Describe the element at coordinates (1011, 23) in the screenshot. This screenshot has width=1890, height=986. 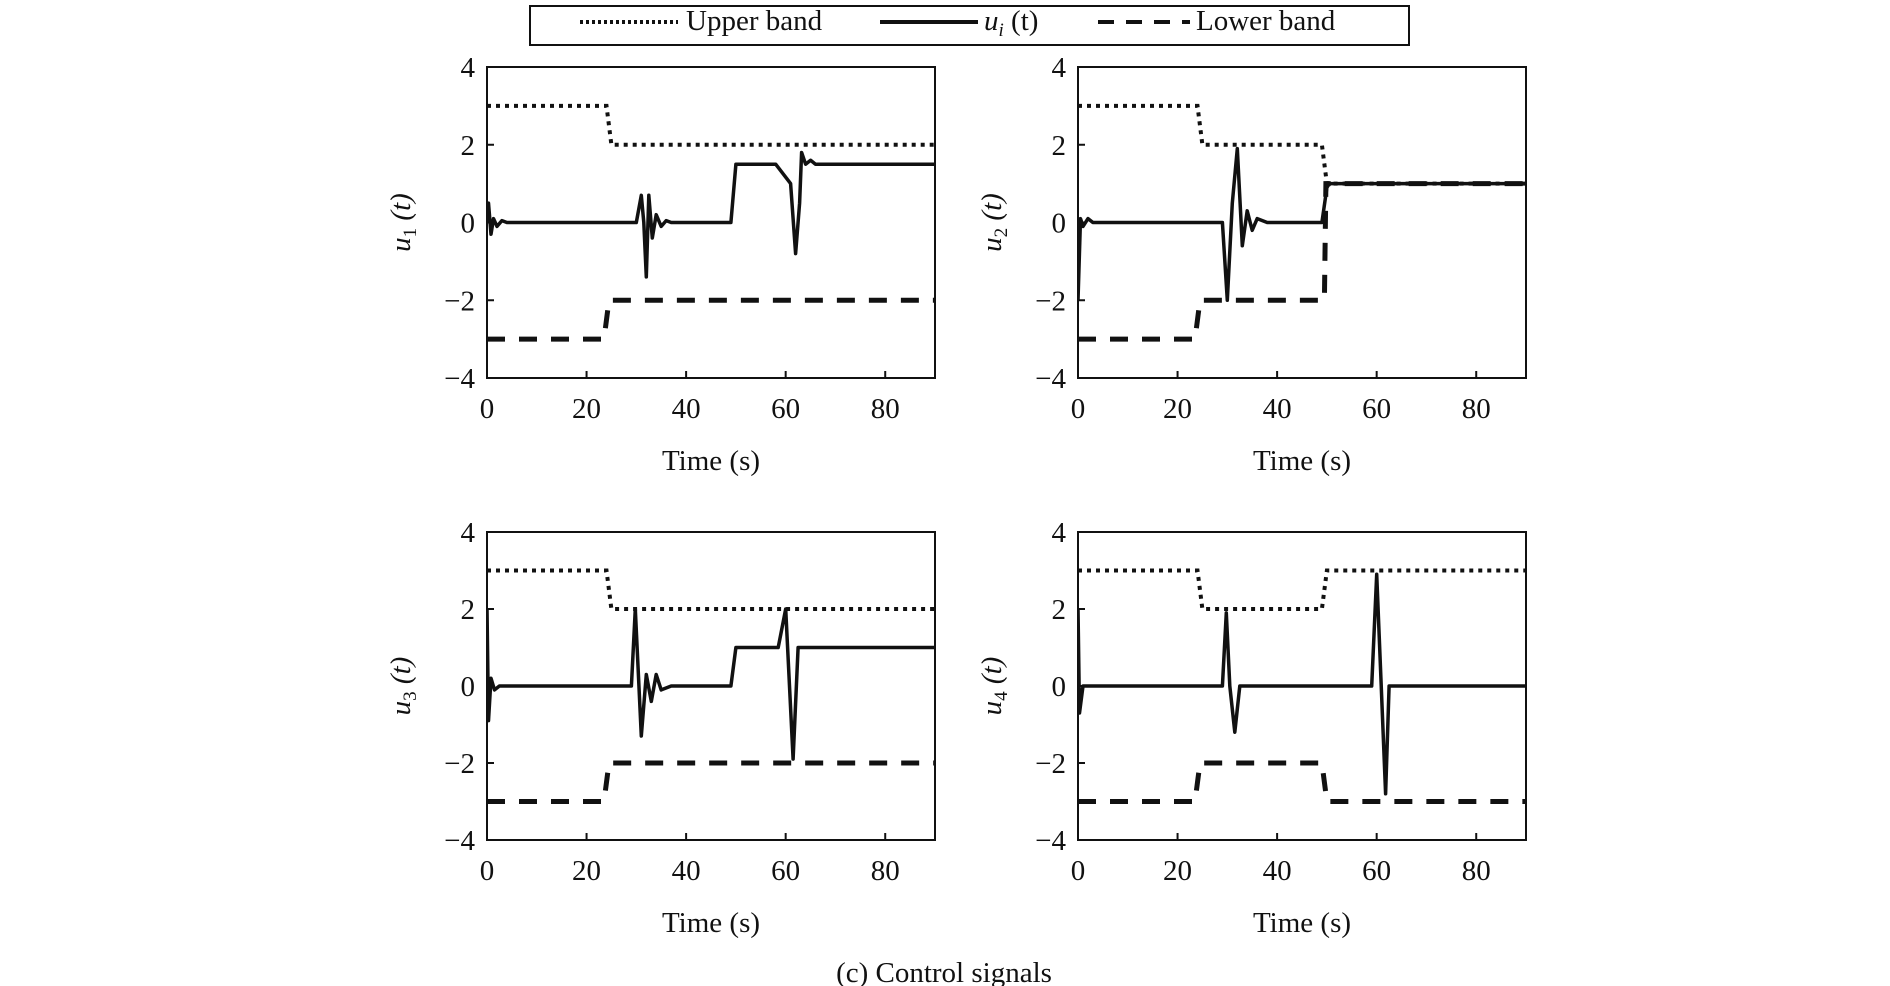
I see `legend-ui-label: ui (t)` at that location.